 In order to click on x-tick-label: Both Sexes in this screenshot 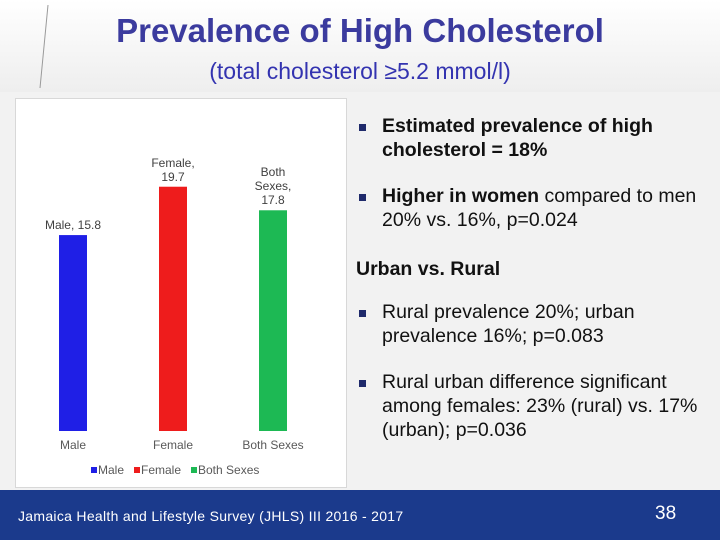, I will do `click(272, 445)`.